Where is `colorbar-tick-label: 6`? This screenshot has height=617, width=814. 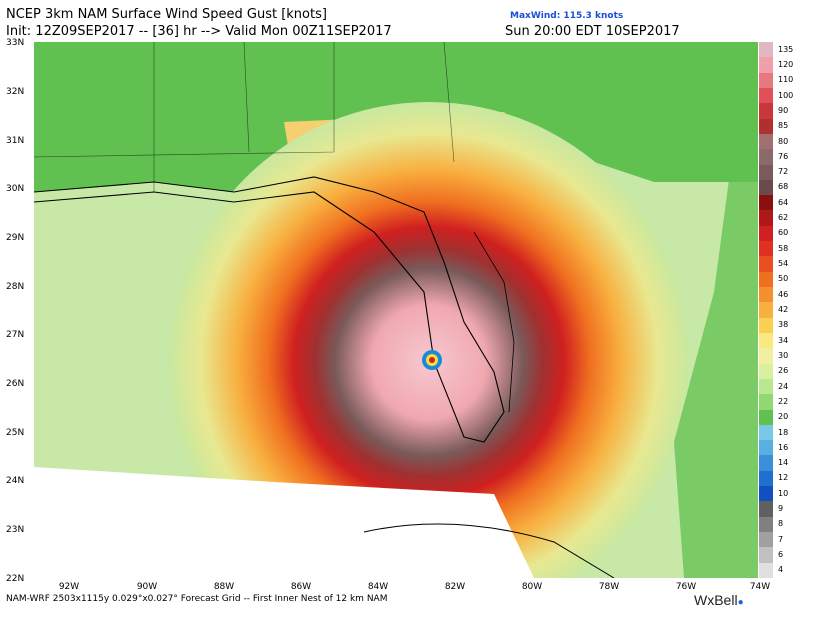
colorbar-tick-label: 6 is located at coordinates (781, 555).